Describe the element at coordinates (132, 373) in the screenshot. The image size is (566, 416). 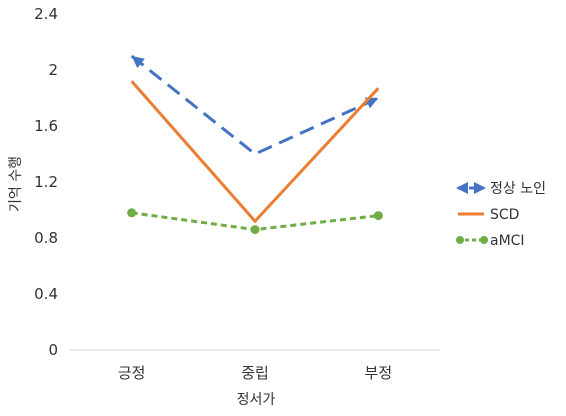
I see `x-tick-label: 긍정` at that location.